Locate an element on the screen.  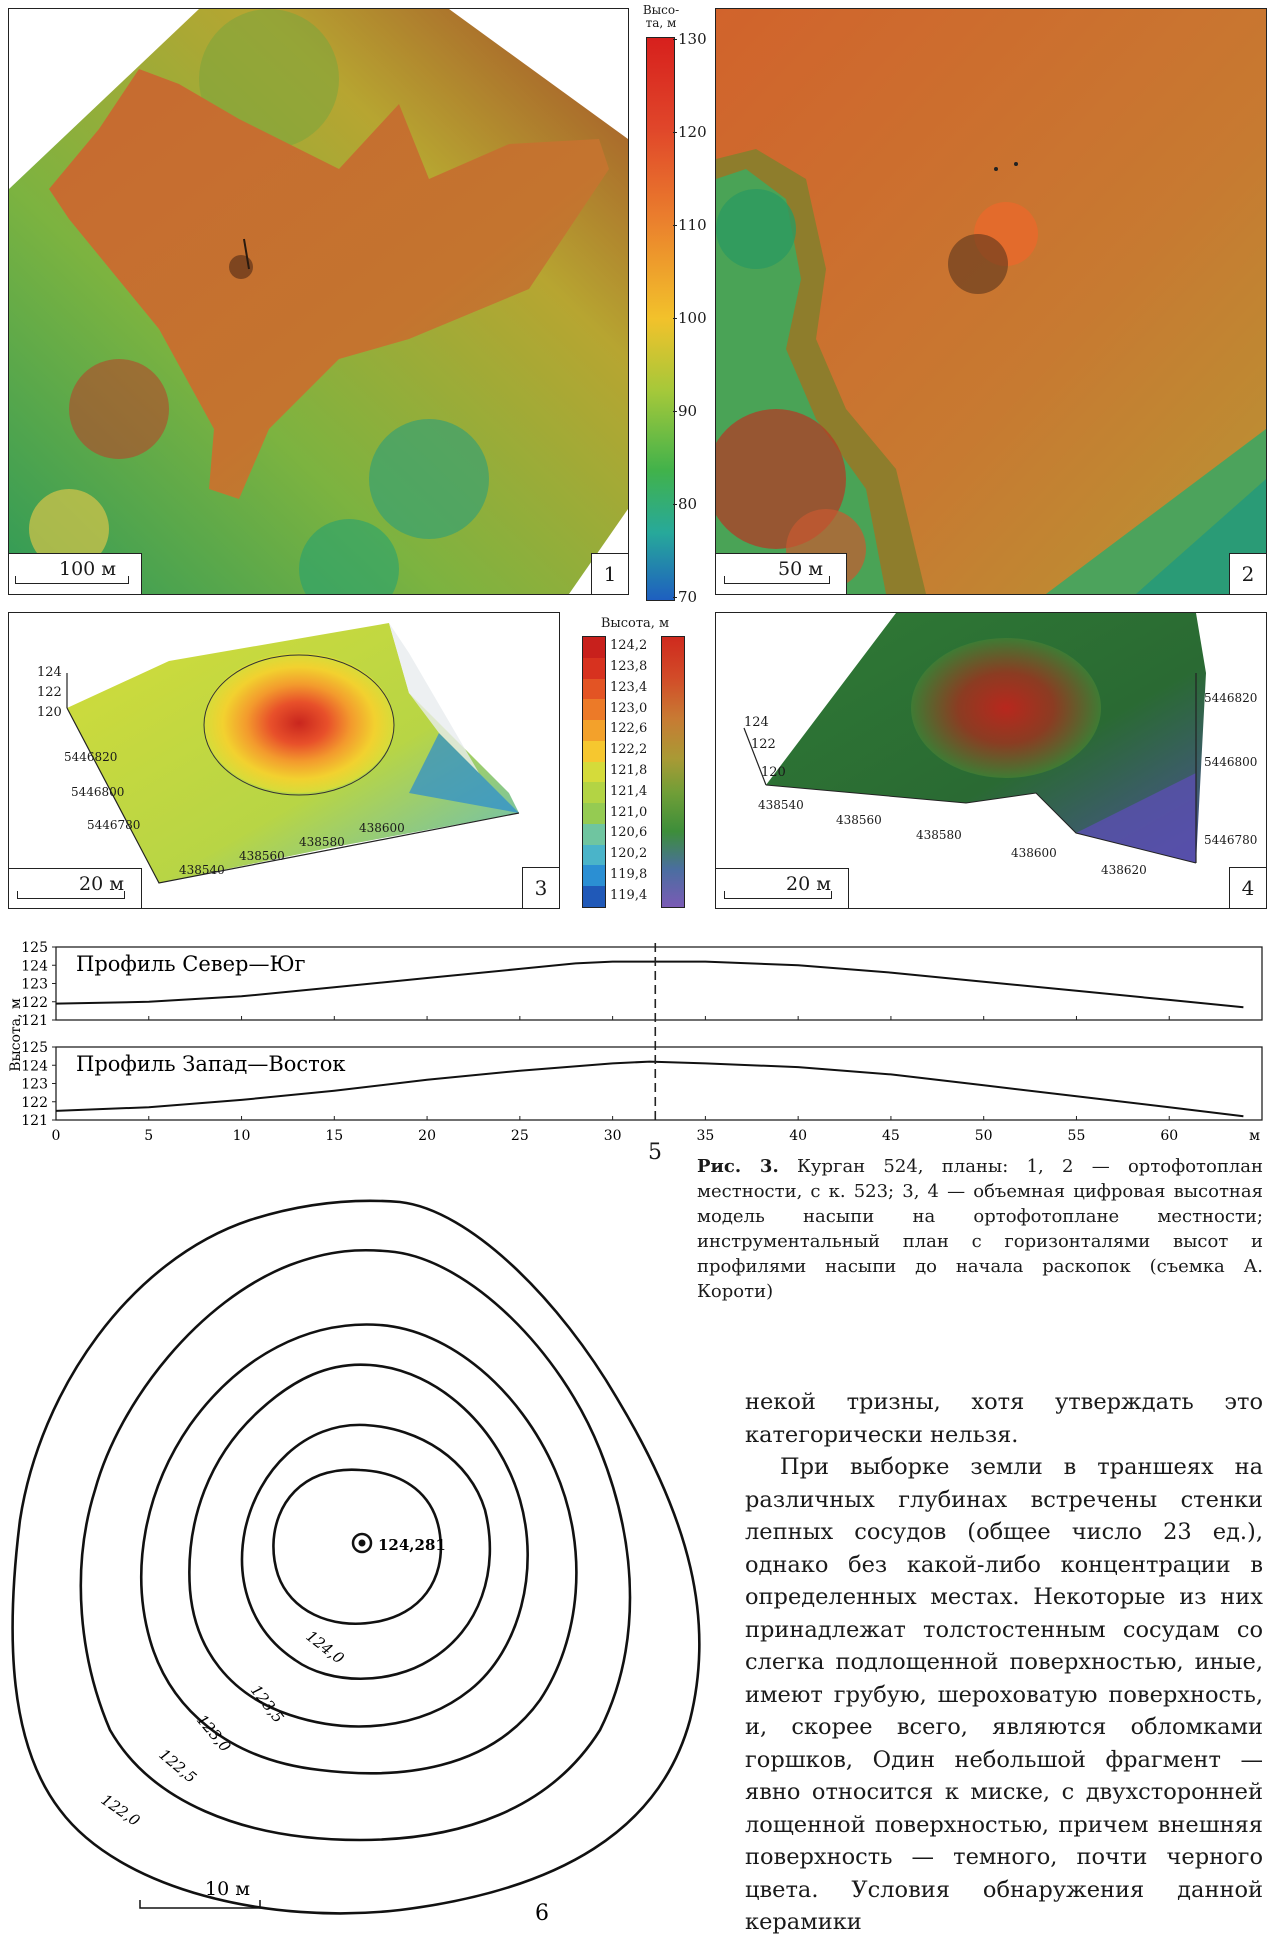
legend-top: Высо- та, м 130 120 110 100 90 80 70 is located at coordinates (676, 303).